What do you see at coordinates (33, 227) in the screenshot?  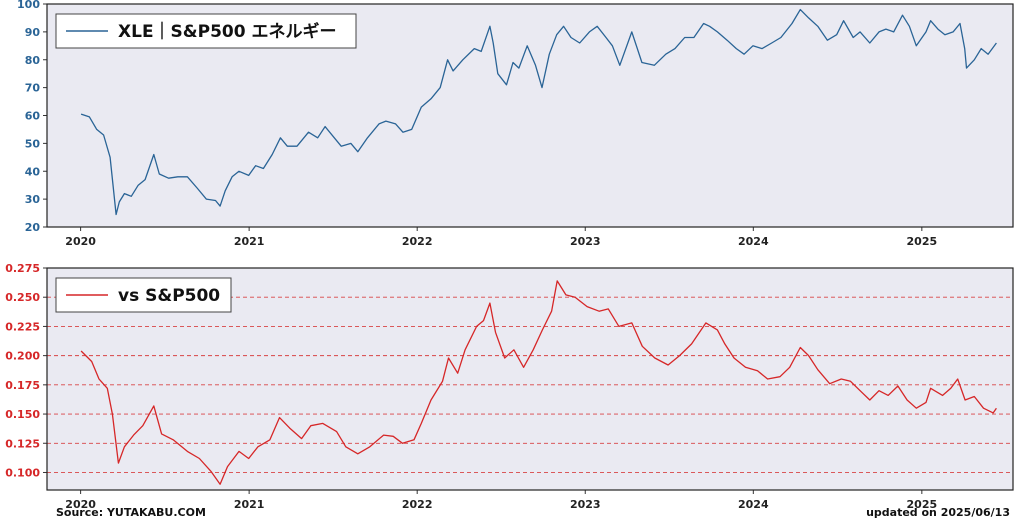 I see `price-y-tick-label: 20` at bounding box center [33, 227].